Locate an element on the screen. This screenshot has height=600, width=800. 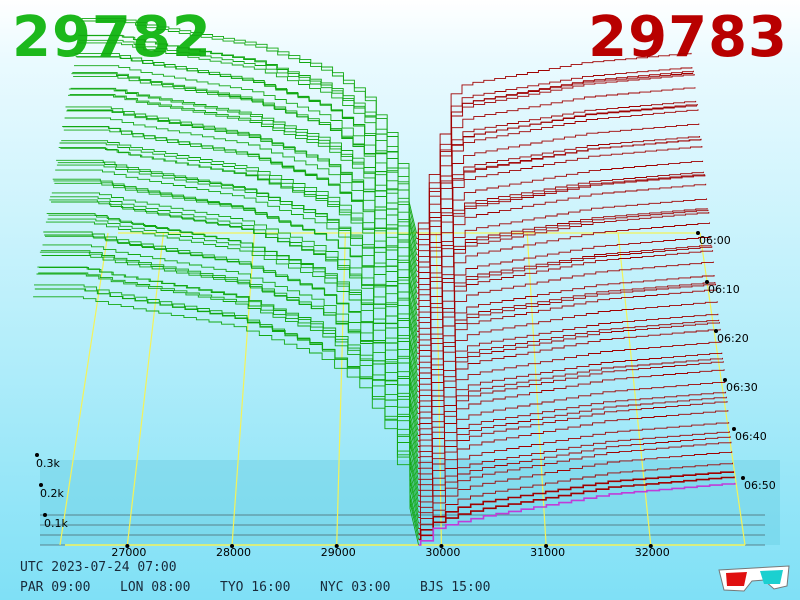
time-tick-label: 06:20 is located at coordinates (733, 338).